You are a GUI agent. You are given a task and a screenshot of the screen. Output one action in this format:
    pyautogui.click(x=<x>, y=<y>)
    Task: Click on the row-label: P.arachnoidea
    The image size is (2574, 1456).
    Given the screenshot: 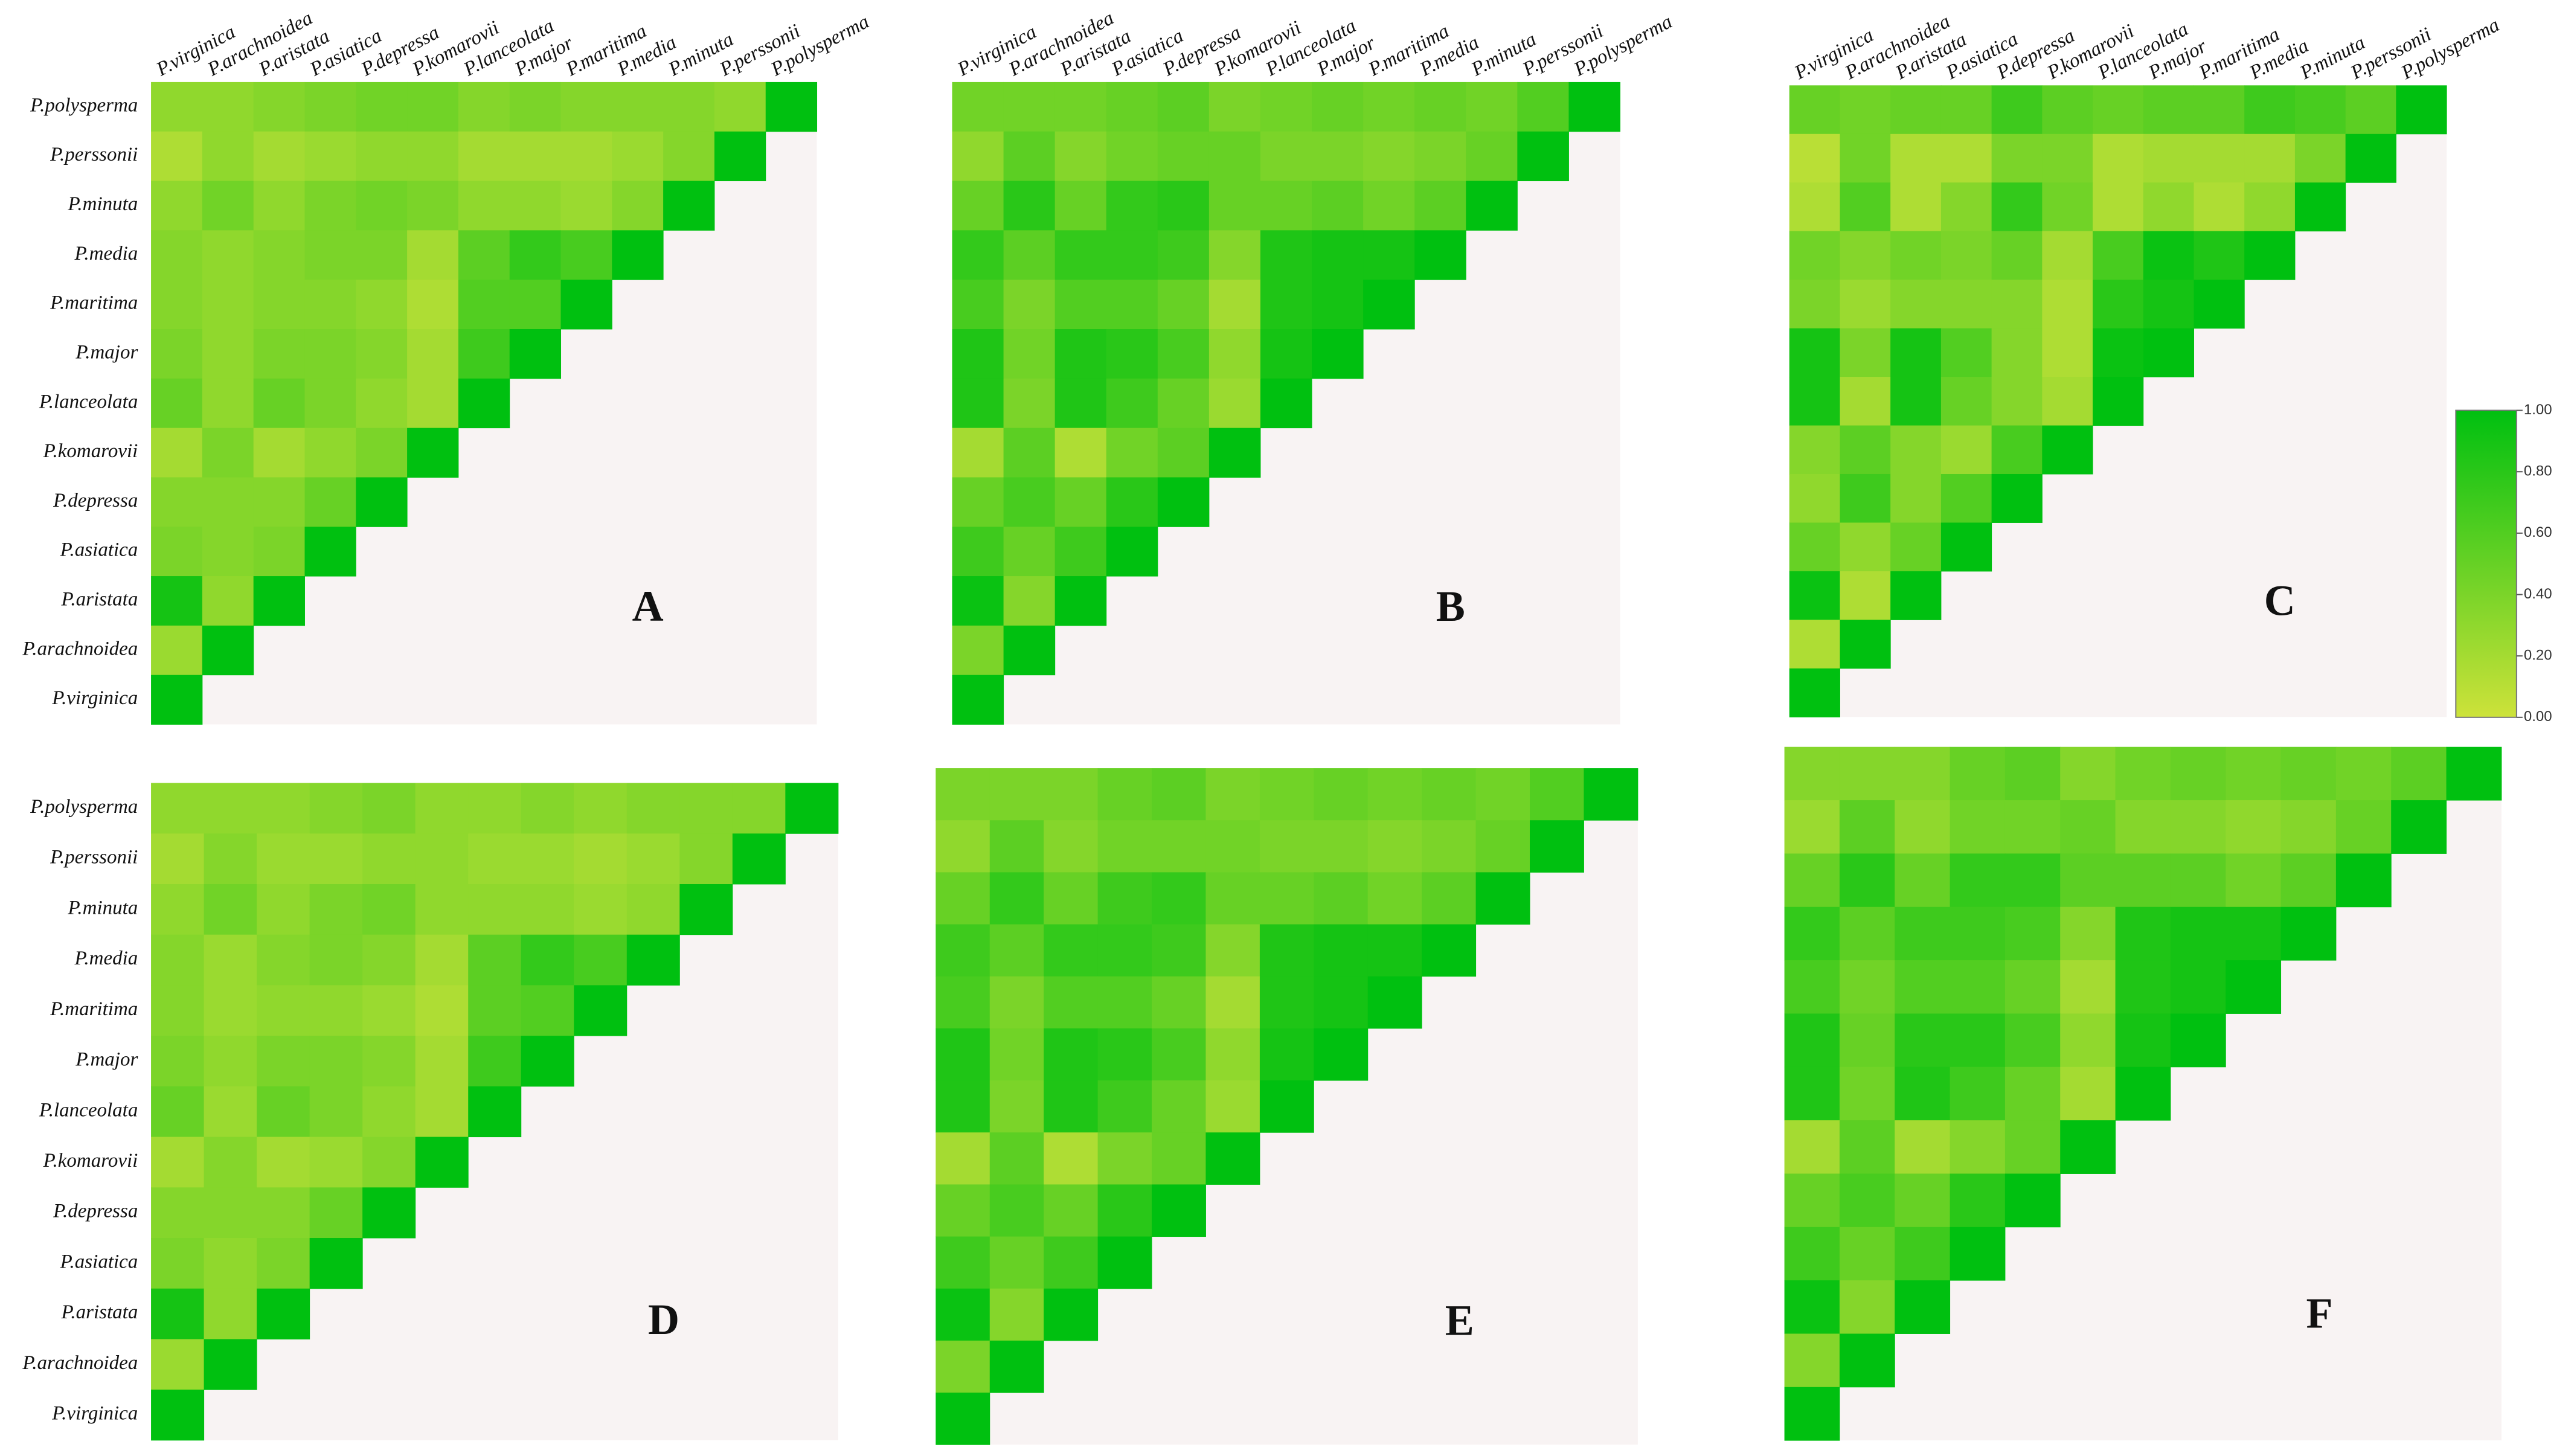 What is the action you would take?
    pyautogui.click(x=80, y=648)
    